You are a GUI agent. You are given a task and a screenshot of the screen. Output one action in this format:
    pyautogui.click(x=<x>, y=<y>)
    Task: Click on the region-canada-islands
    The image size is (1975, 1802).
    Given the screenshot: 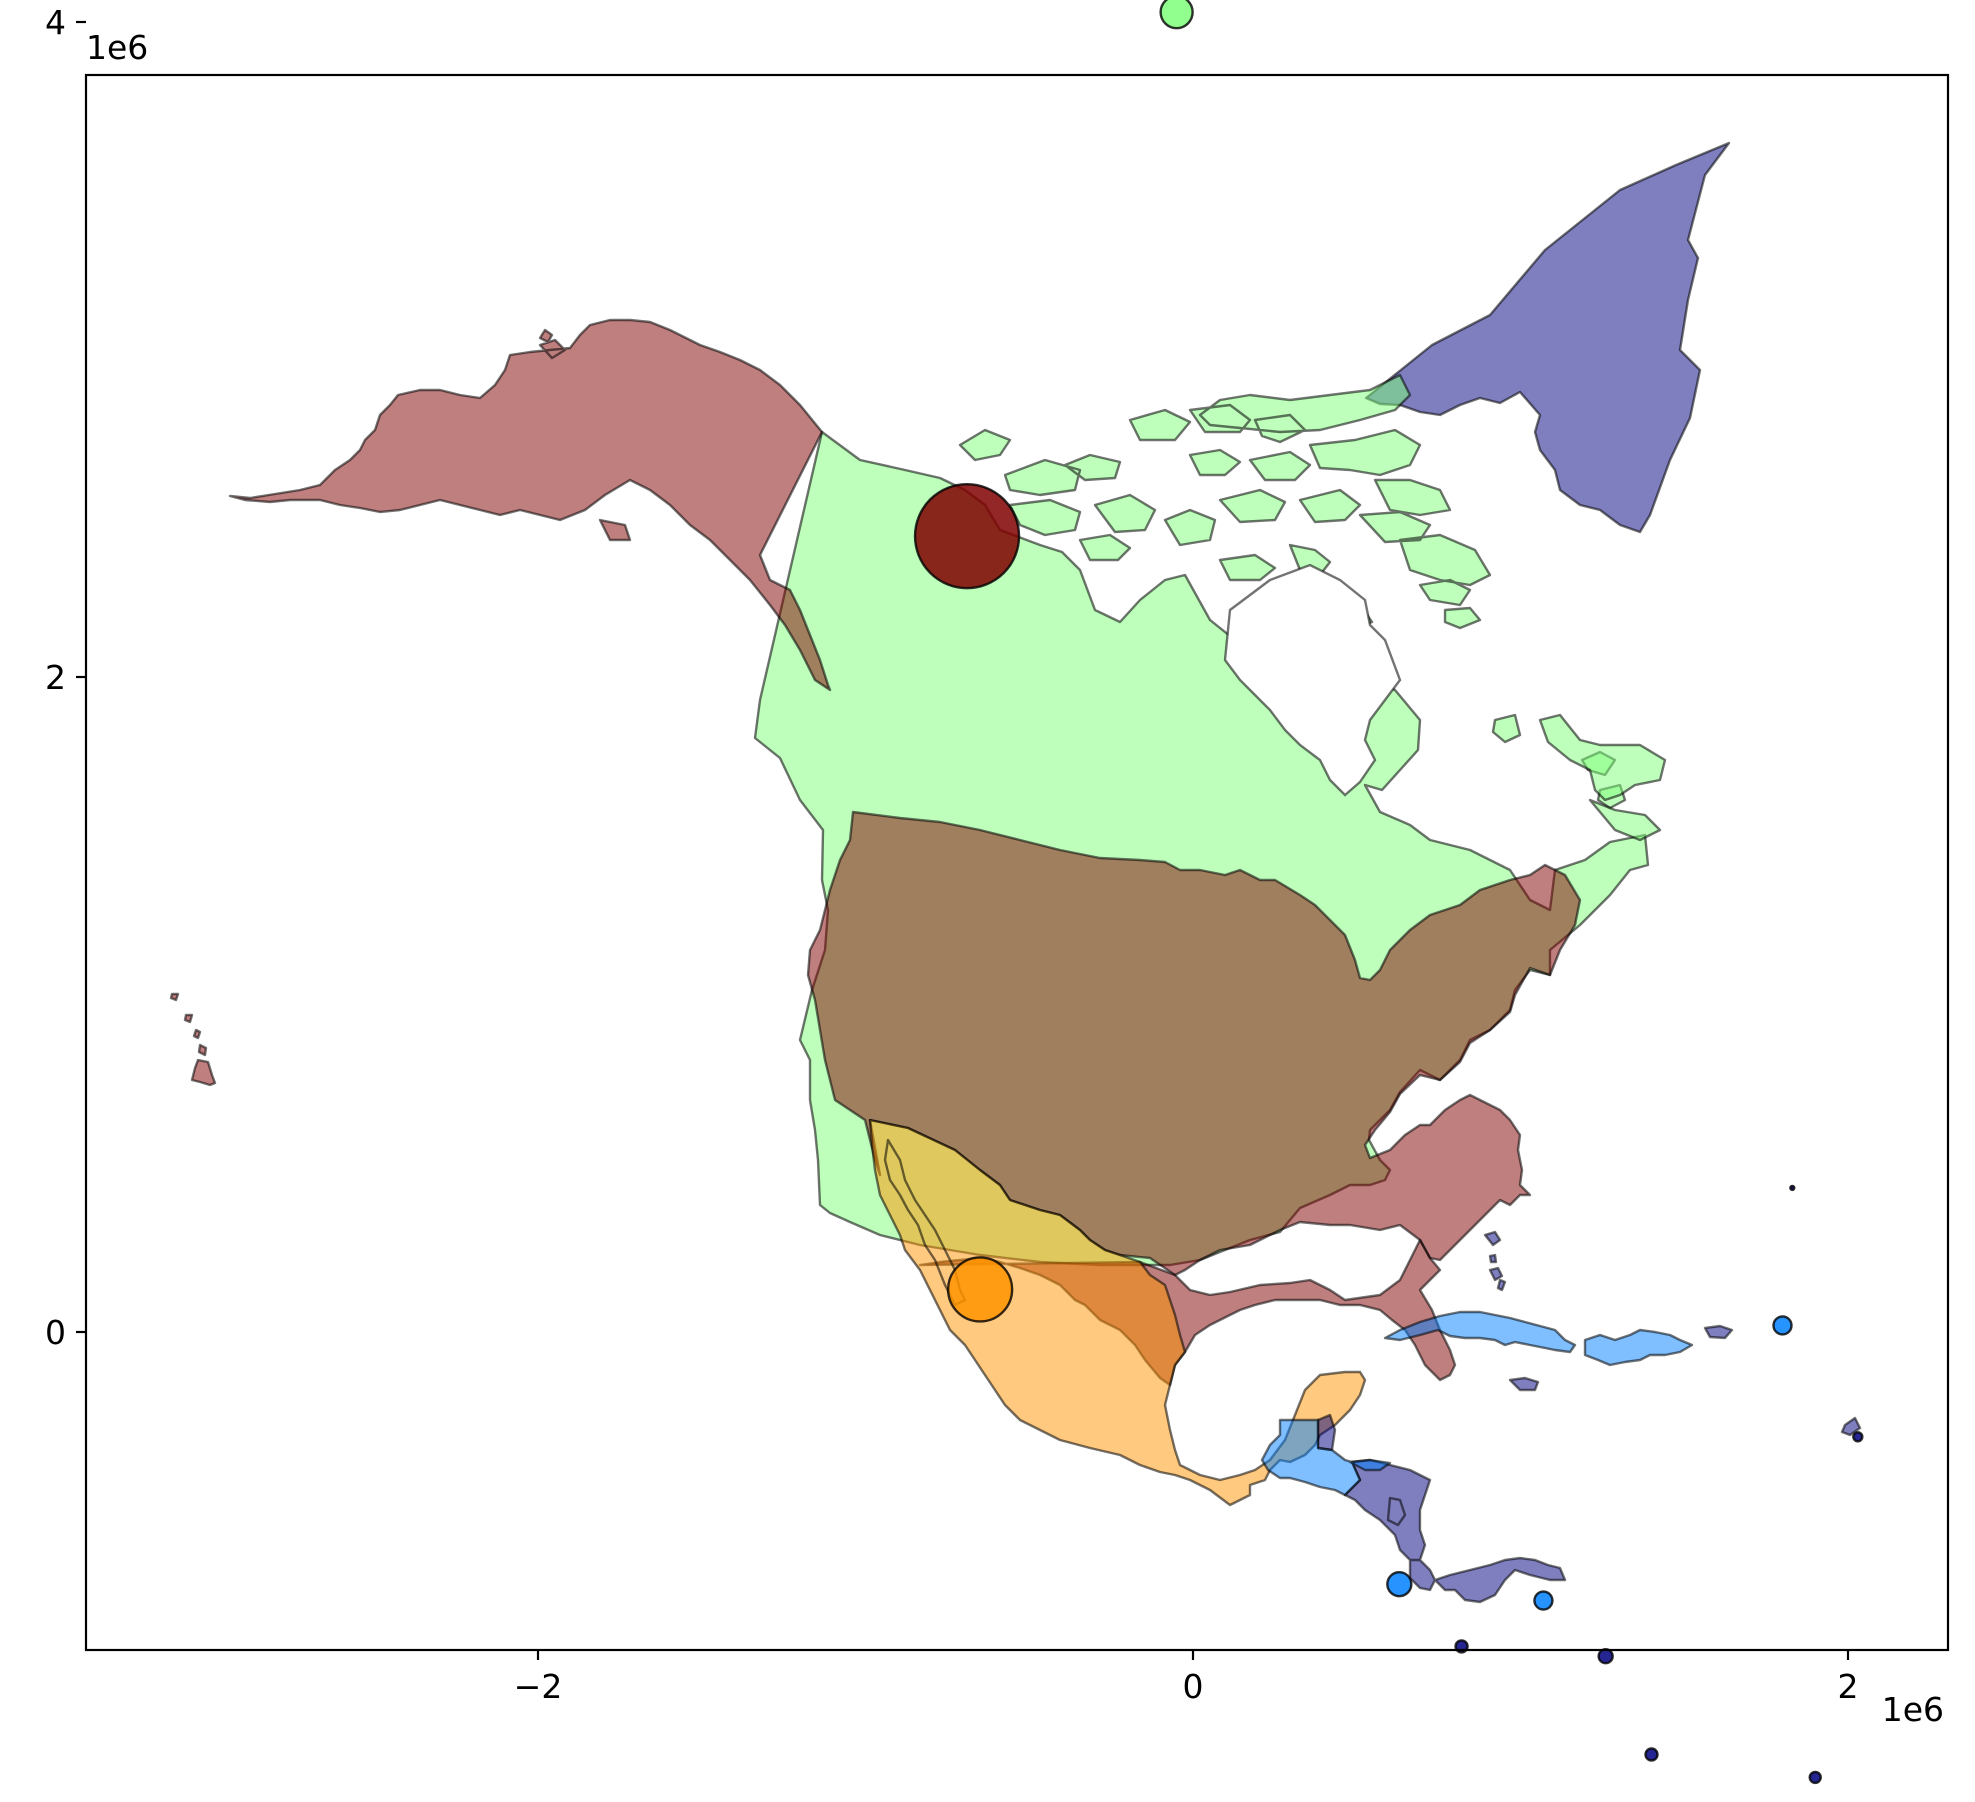 What is the action you would take?
    pyautogui.click(x=1292, y=591)
    